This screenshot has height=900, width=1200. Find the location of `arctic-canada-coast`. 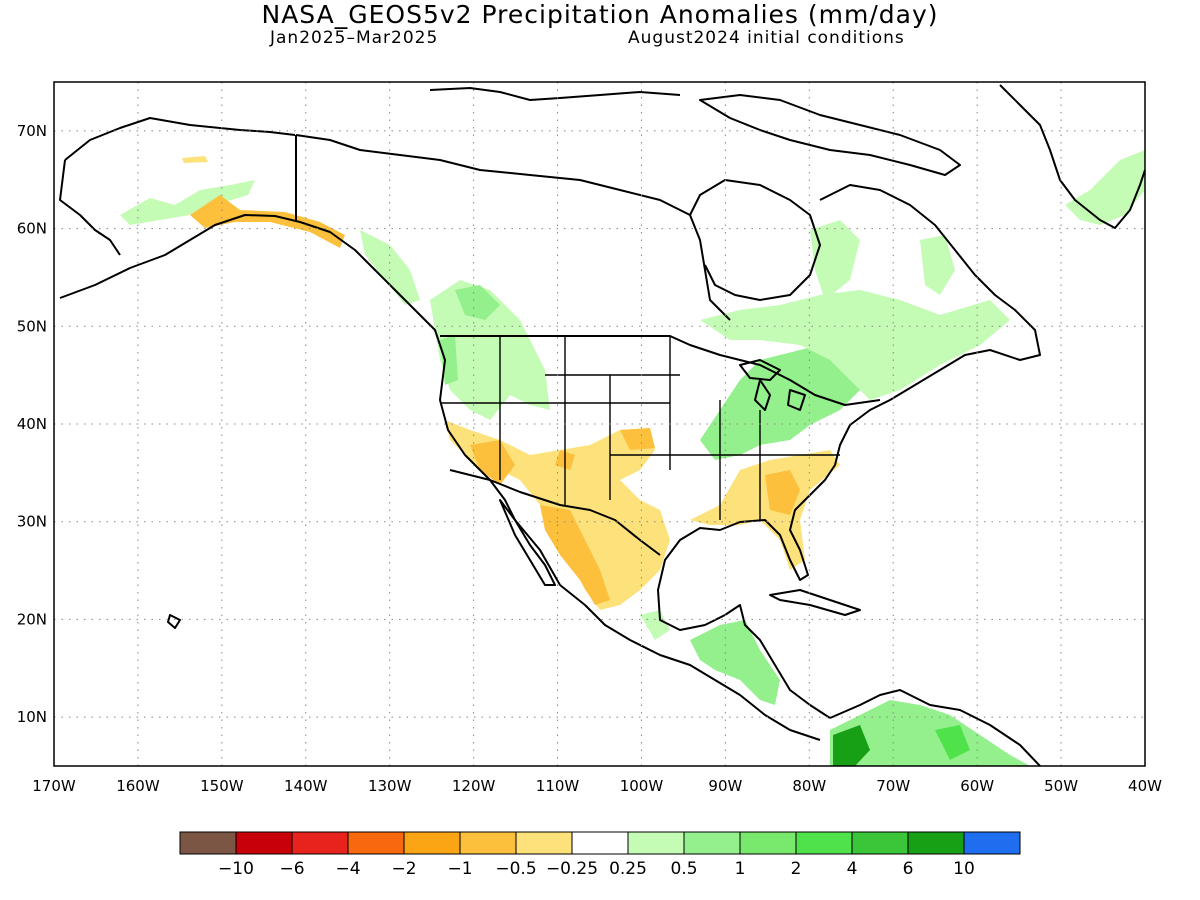

arctic-canada-coast is located at coordinates (513, 227).